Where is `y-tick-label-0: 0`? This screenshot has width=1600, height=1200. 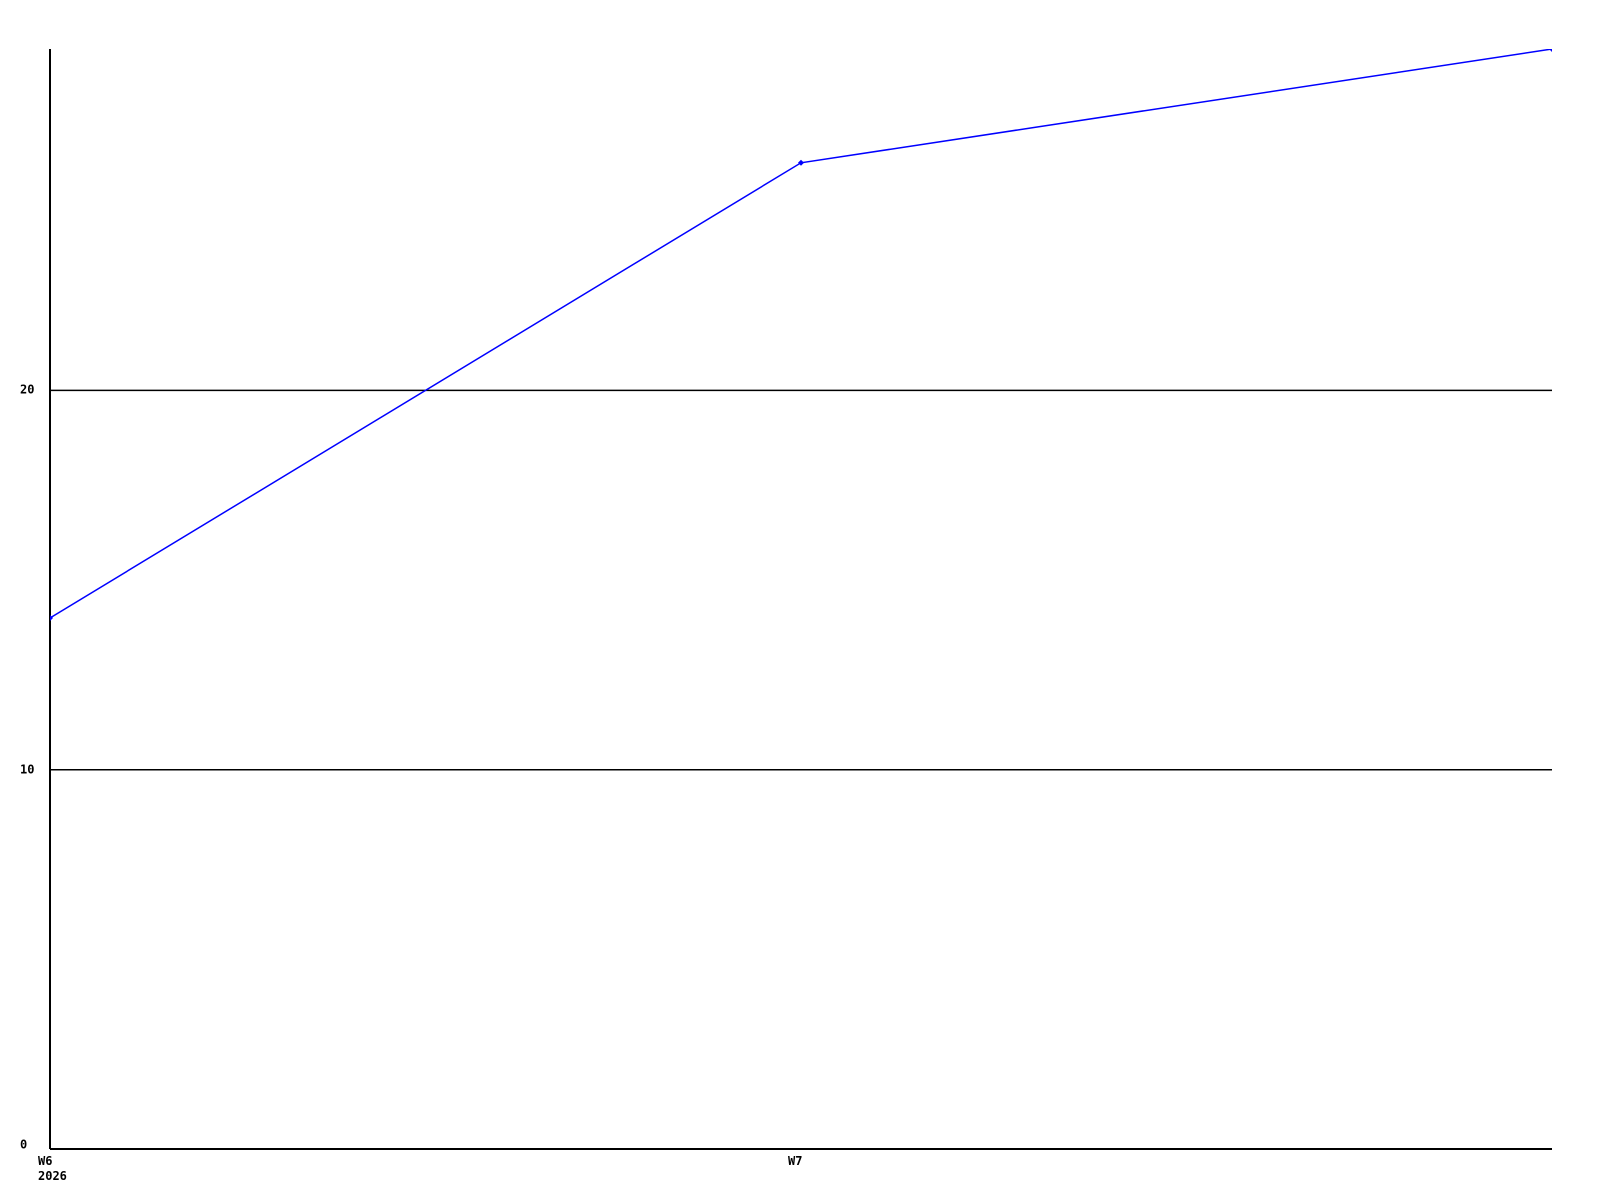
y-tick-label-0: 0 is located at coordinates (24, 1144).